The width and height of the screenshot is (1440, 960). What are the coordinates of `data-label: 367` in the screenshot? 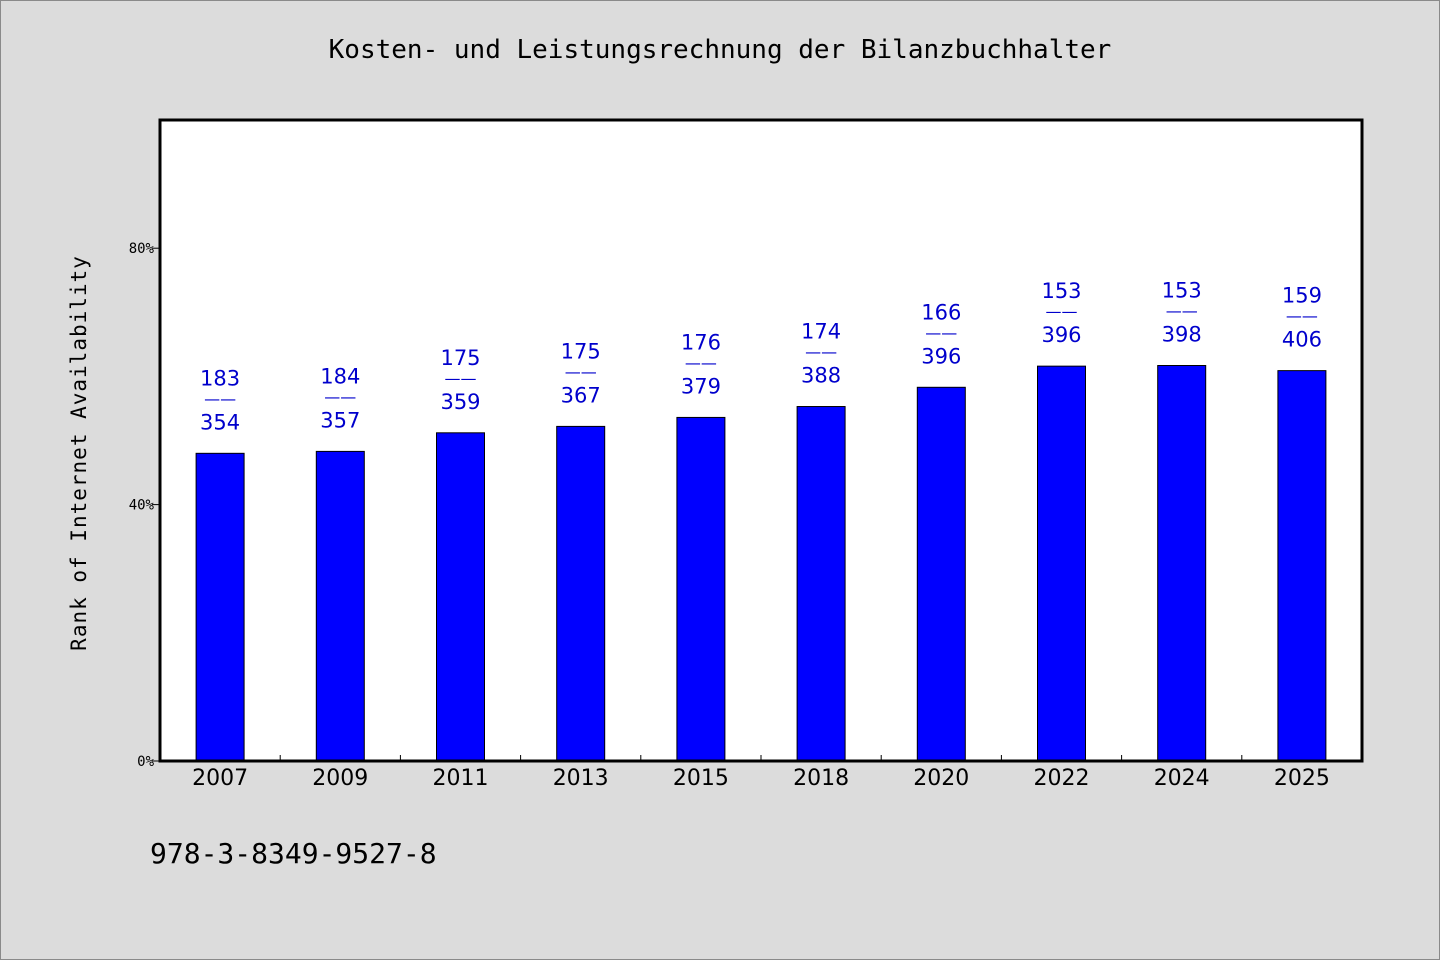 It's located at (581, 395).